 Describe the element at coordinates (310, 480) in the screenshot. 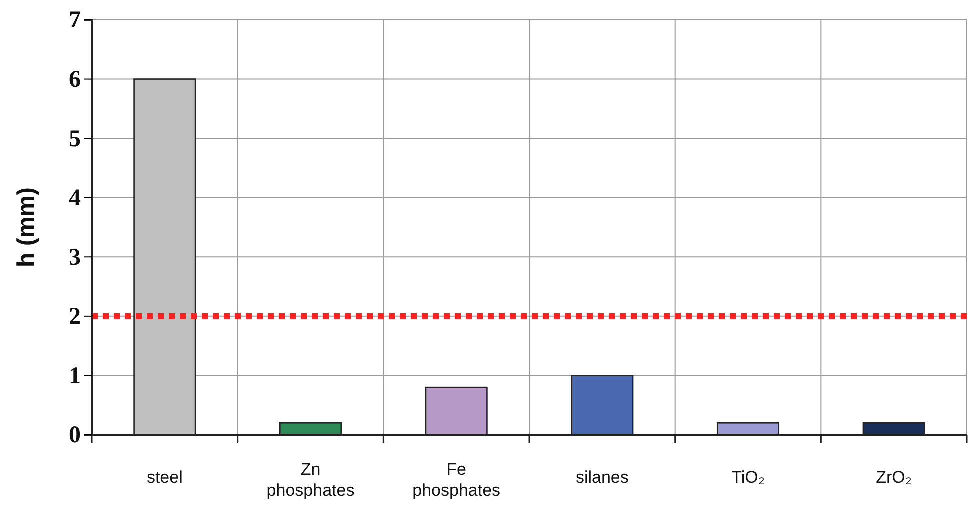

I see `x-tick-label: Zn phosphates` at that location.